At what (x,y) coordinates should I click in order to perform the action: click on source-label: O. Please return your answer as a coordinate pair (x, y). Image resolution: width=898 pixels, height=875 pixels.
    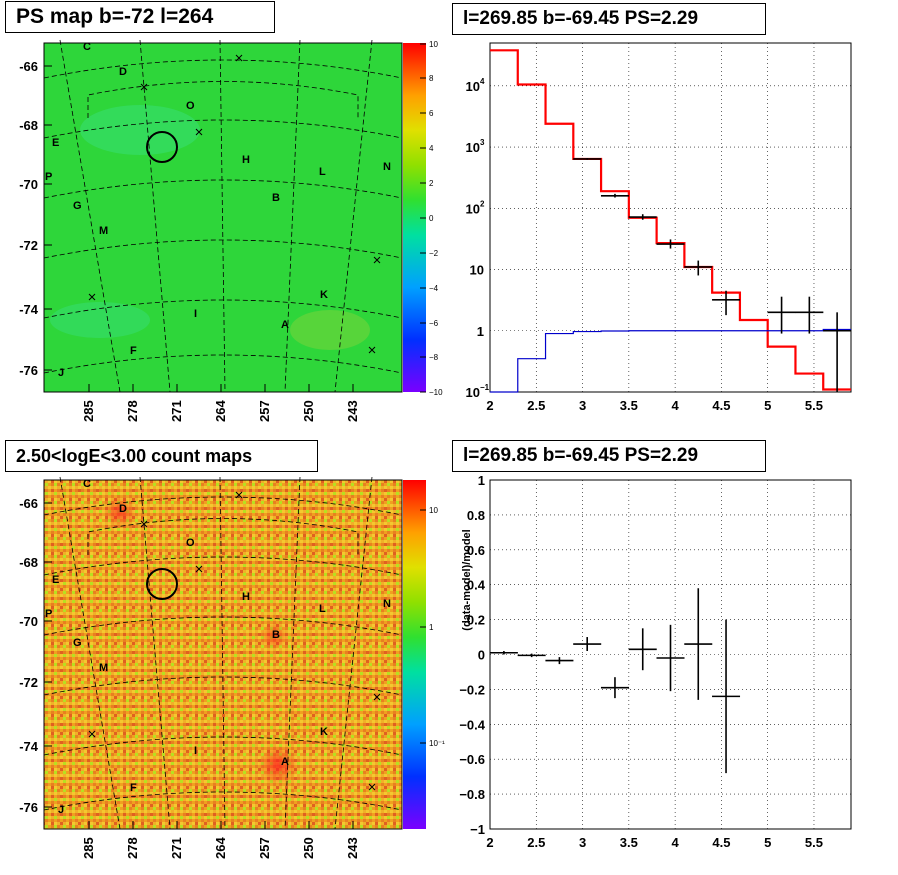
    Looking at the image, I should click on (190, 543).